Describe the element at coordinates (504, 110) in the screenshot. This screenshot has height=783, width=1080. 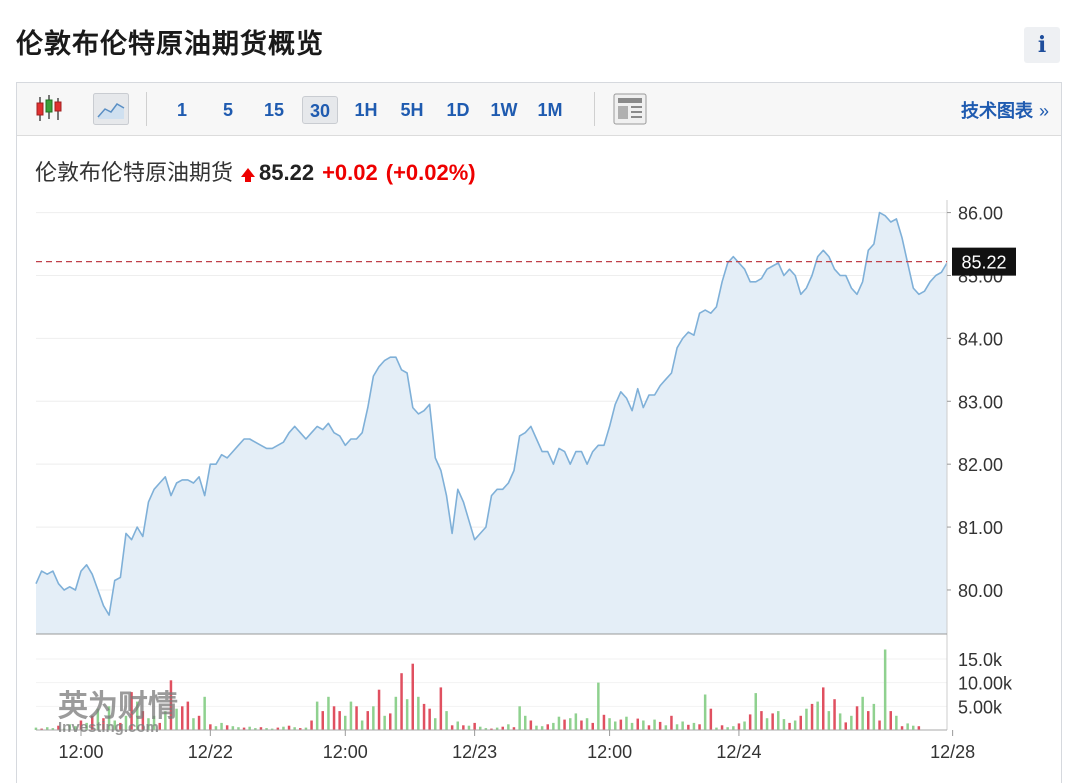
I see `timeframe-1w: 1W` at that location.